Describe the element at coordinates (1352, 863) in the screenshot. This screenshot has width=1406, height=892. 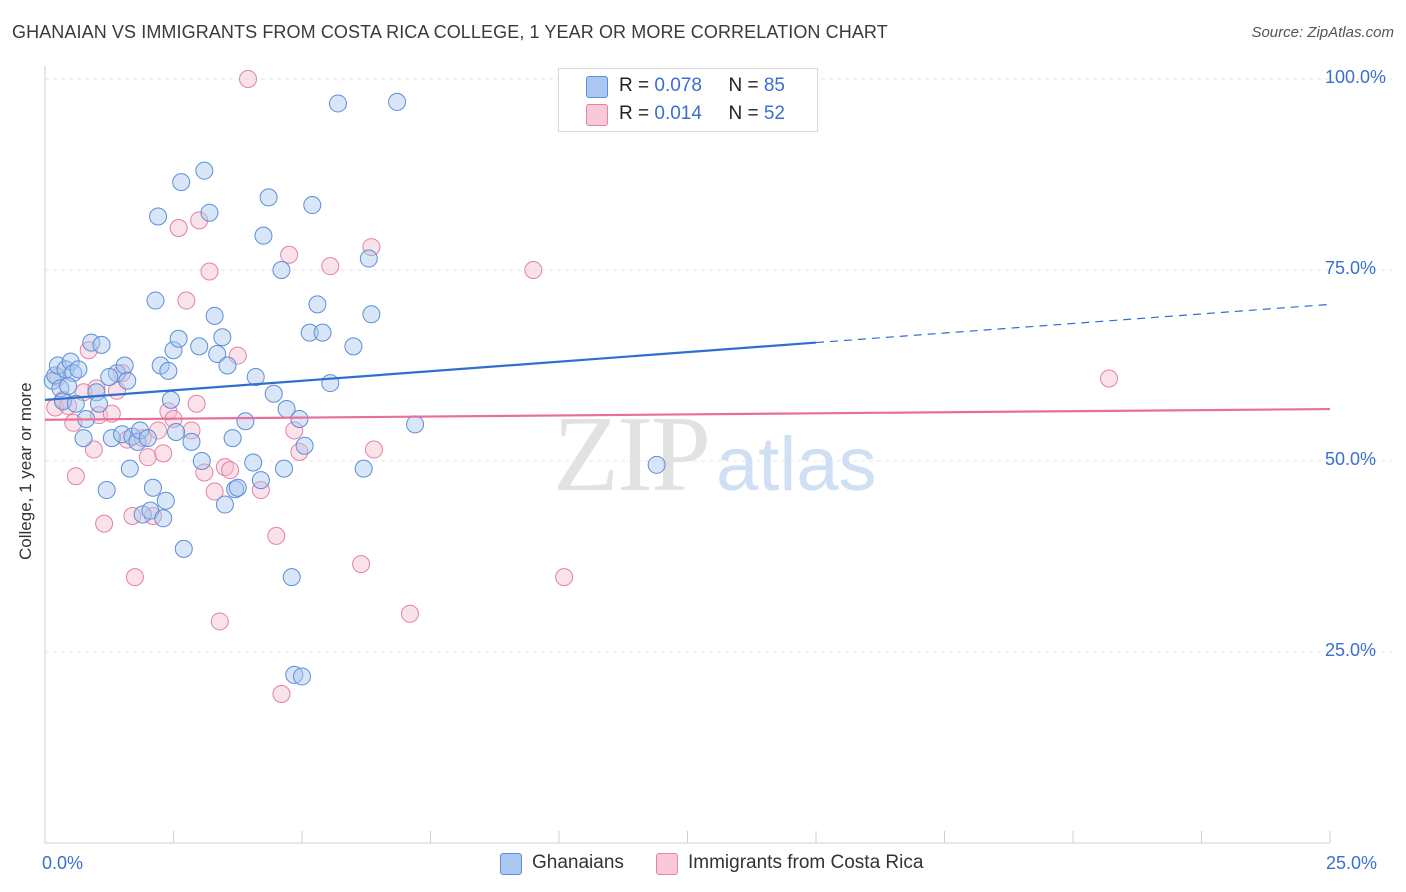
I see `x-tick-label-max: 25.0%` at that location.